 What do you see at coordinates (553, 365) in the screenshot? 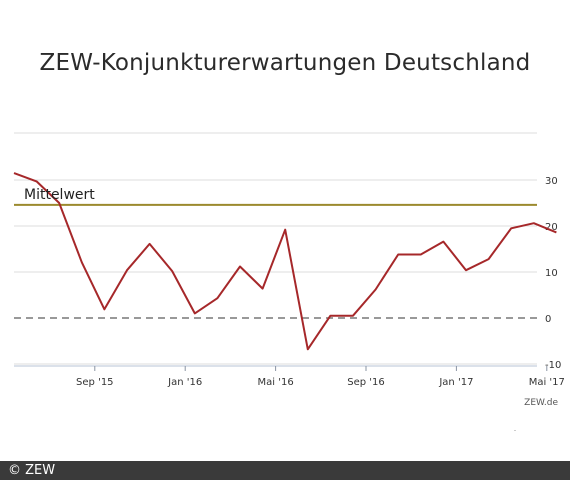
I see `y-tick-label: -10` at bounding box center [553, 365].